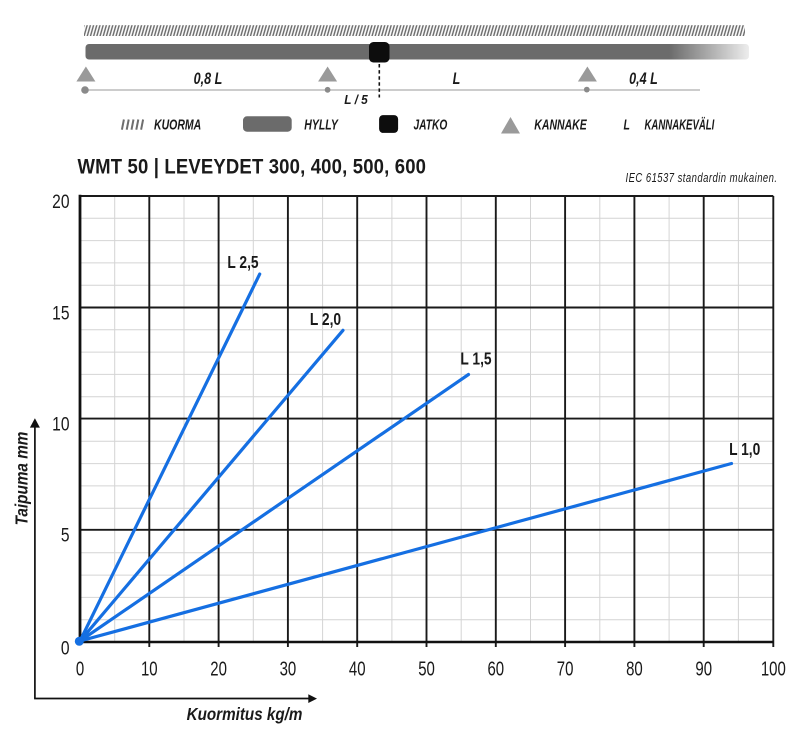  What do you see at coordinates (431, 124) in the screenshot?
I see `svg-text: JATKO` at bounding box center [431, 124].